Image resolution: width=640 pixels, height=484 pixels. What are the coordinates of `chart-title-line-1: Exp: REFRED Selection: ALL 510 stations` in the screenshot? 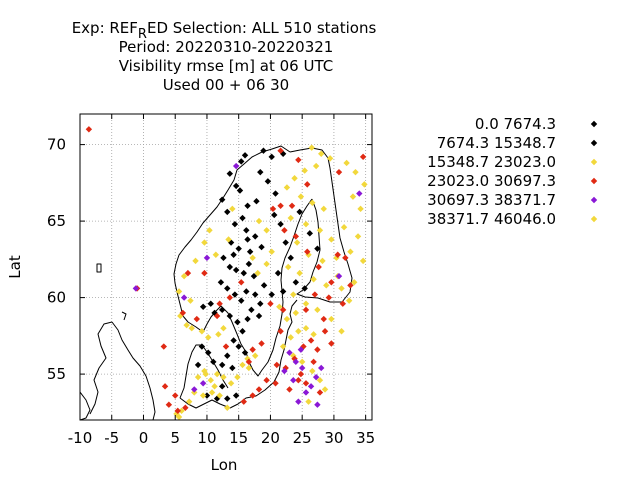 It's located at (224, 30).